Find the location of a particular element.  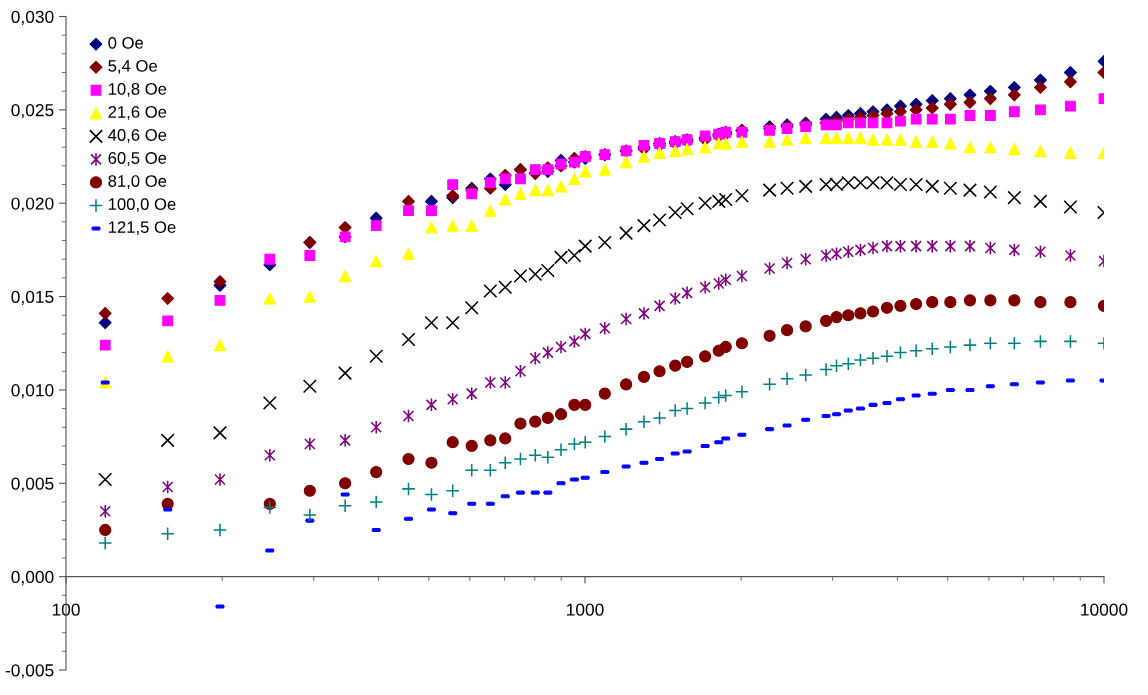

y-tick-label: 0,015 is located at coordinates (32, 298).